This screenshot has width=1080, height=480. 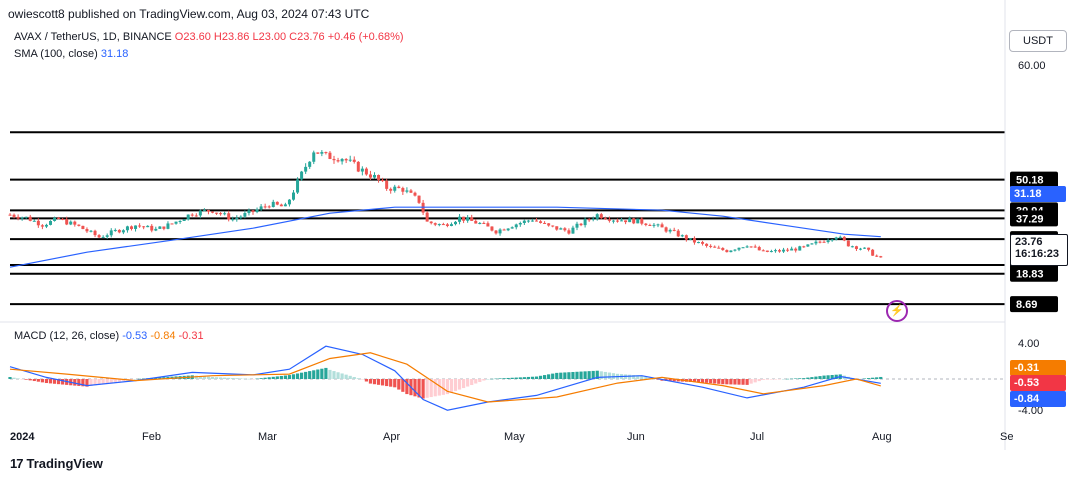 I want to click on histogram-value: -0.31, so click(x=191, y=336).